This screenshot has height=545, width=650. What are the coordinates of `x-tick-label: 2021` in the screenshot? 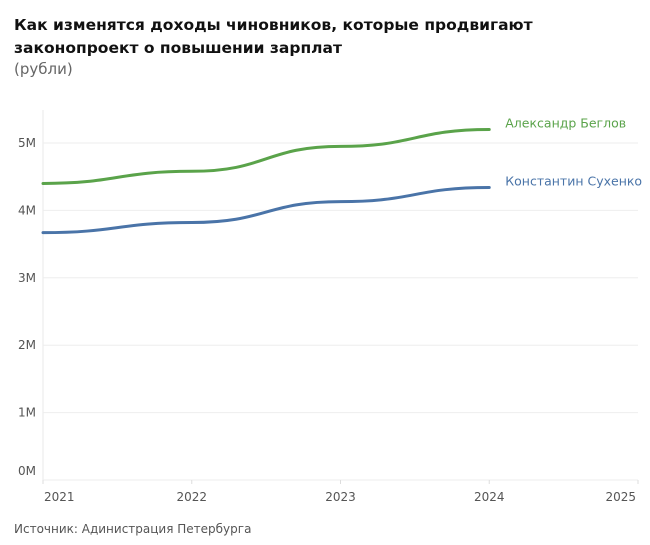 It's located at (59, 497).